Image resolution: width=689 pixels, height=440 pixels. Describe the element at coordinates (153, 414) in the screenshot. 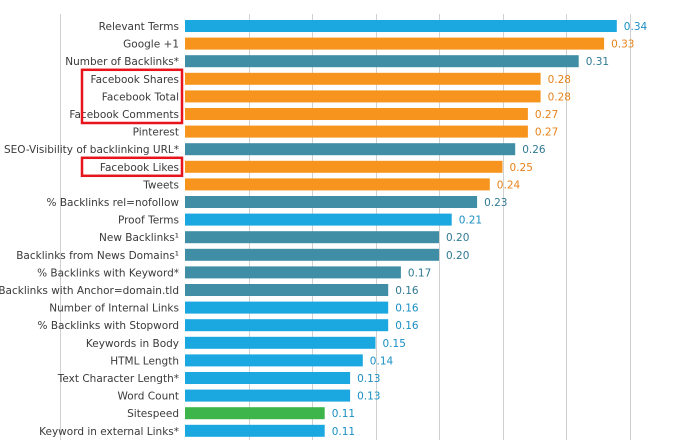

I see `category-label: Sitespeed` at that location.